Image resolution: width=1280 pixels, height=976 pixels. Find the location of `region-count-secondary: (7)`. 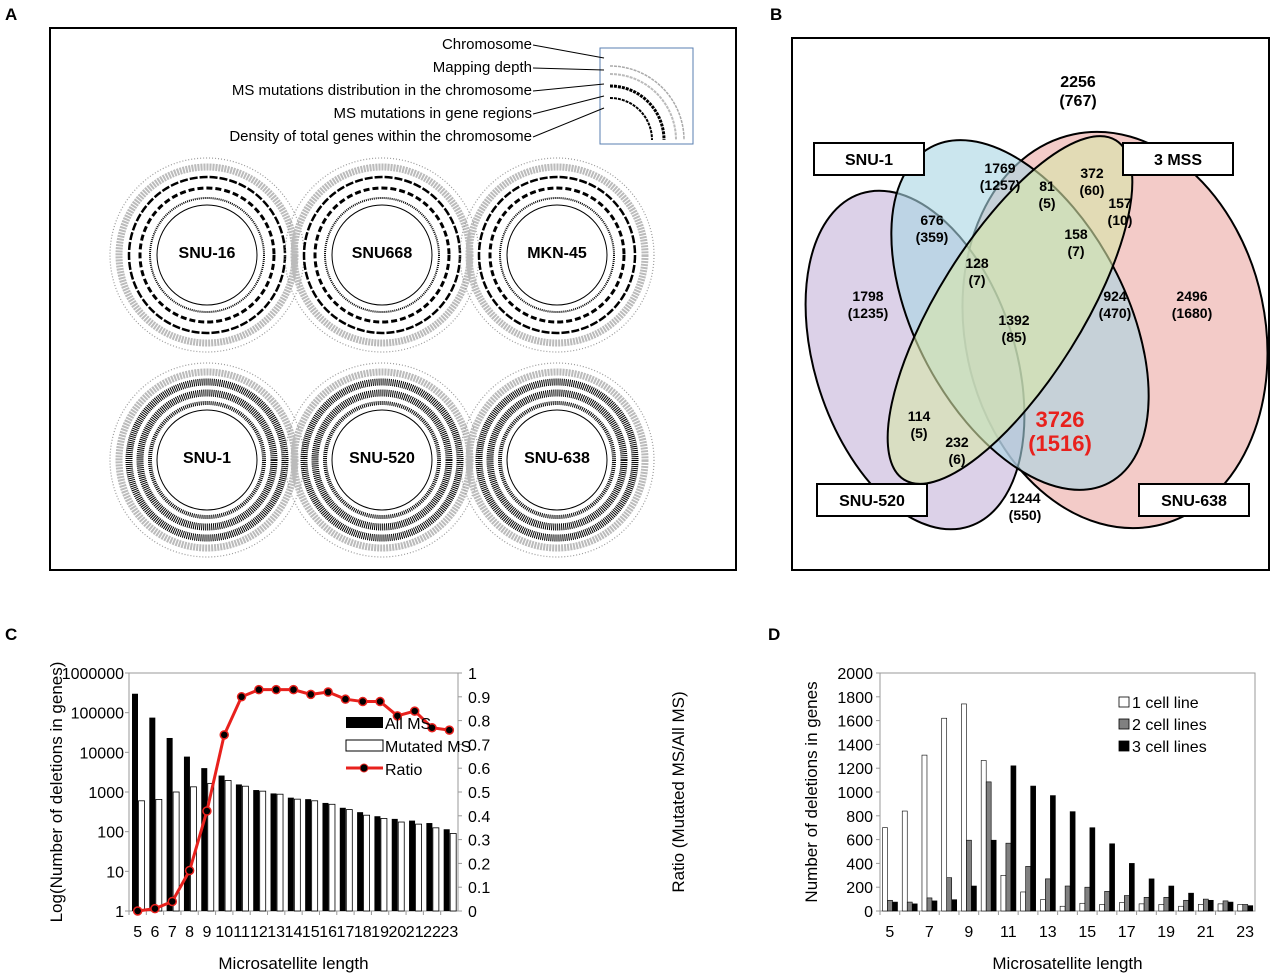

region-count-secondary: (7) is located at coordinates (977, 280).